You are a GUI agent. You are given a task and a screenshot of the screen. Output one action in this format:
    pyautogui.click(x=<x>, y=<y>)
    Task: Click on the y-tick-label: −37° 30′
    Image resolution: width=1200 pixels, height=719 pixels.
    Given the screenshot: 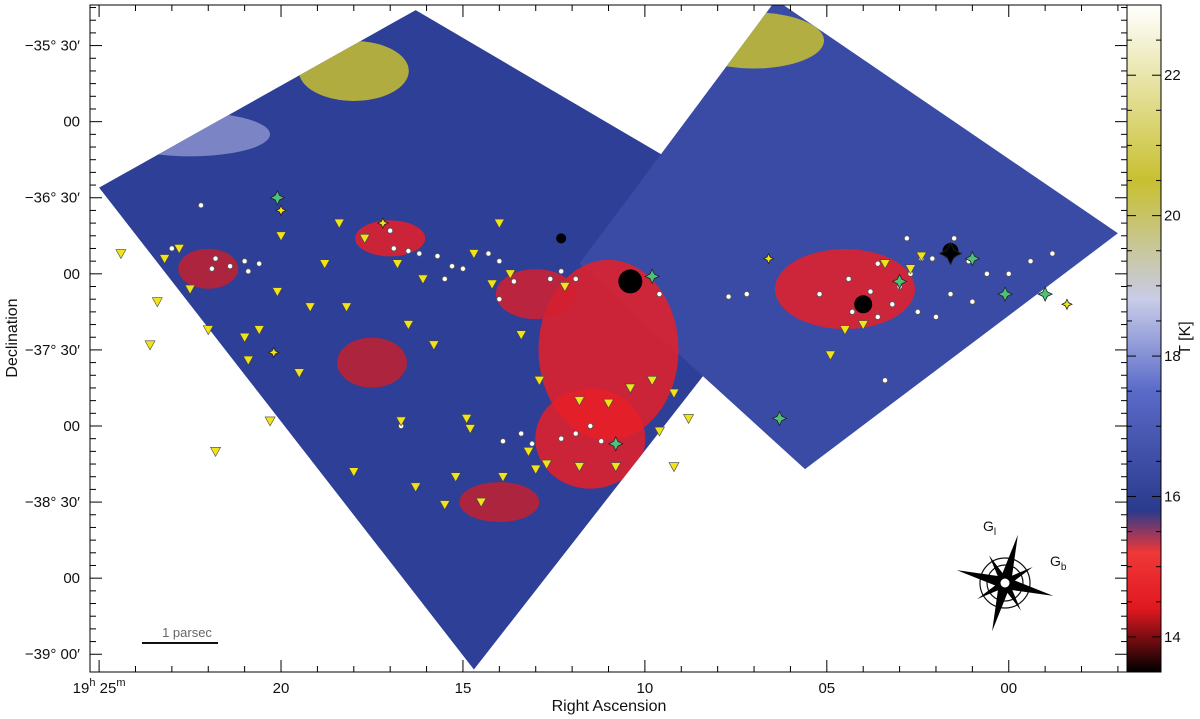 What is the action you would take?
    pyautogui.click(x=52, y=350)
    